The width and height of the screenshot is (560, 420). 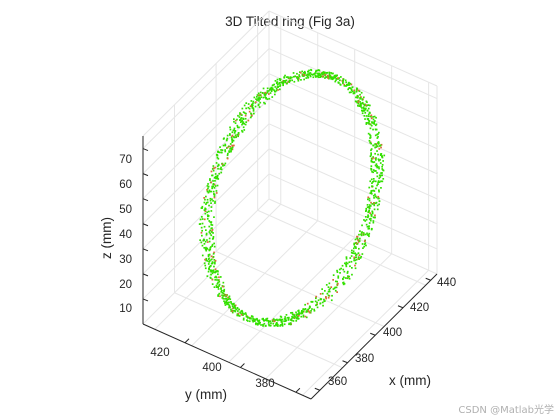 I want to click on grid-line, so click(x=353, y=111).